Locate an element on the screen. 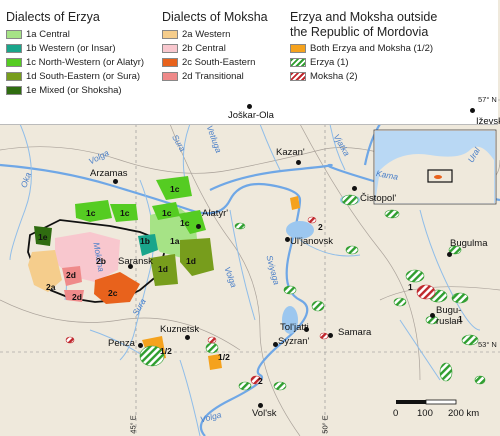 The width and height of the screenshot is (500, 436). dialect-code-label: 1a is located at coordinates (175, 241).